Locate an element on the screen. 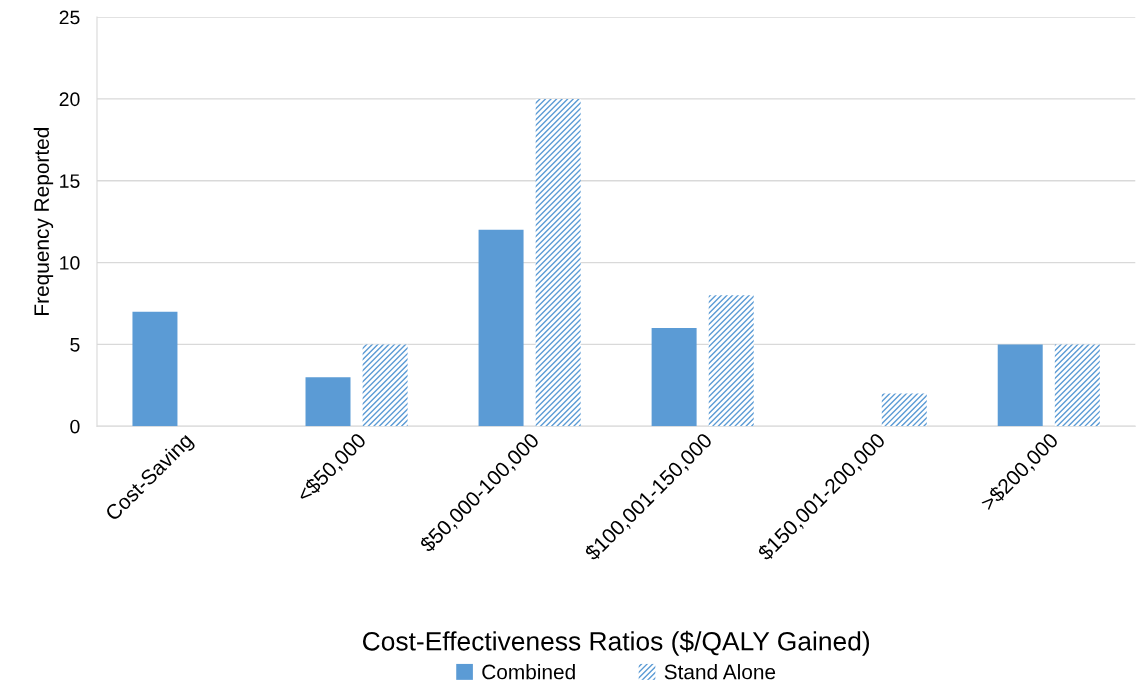 This screenshot has height=682, width=1141. y-tick-label: 15 is located at coordinates (70, 181).